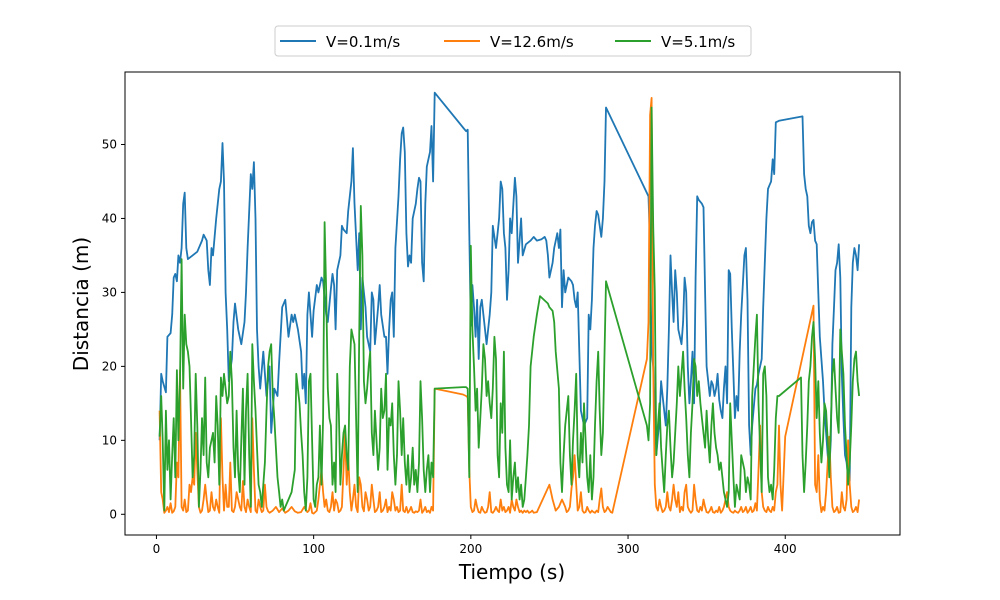  What do you see at coordinates (109, 218) in the screenshot?
I see `y-tick-label: 40` at bounding box center [109, 218].